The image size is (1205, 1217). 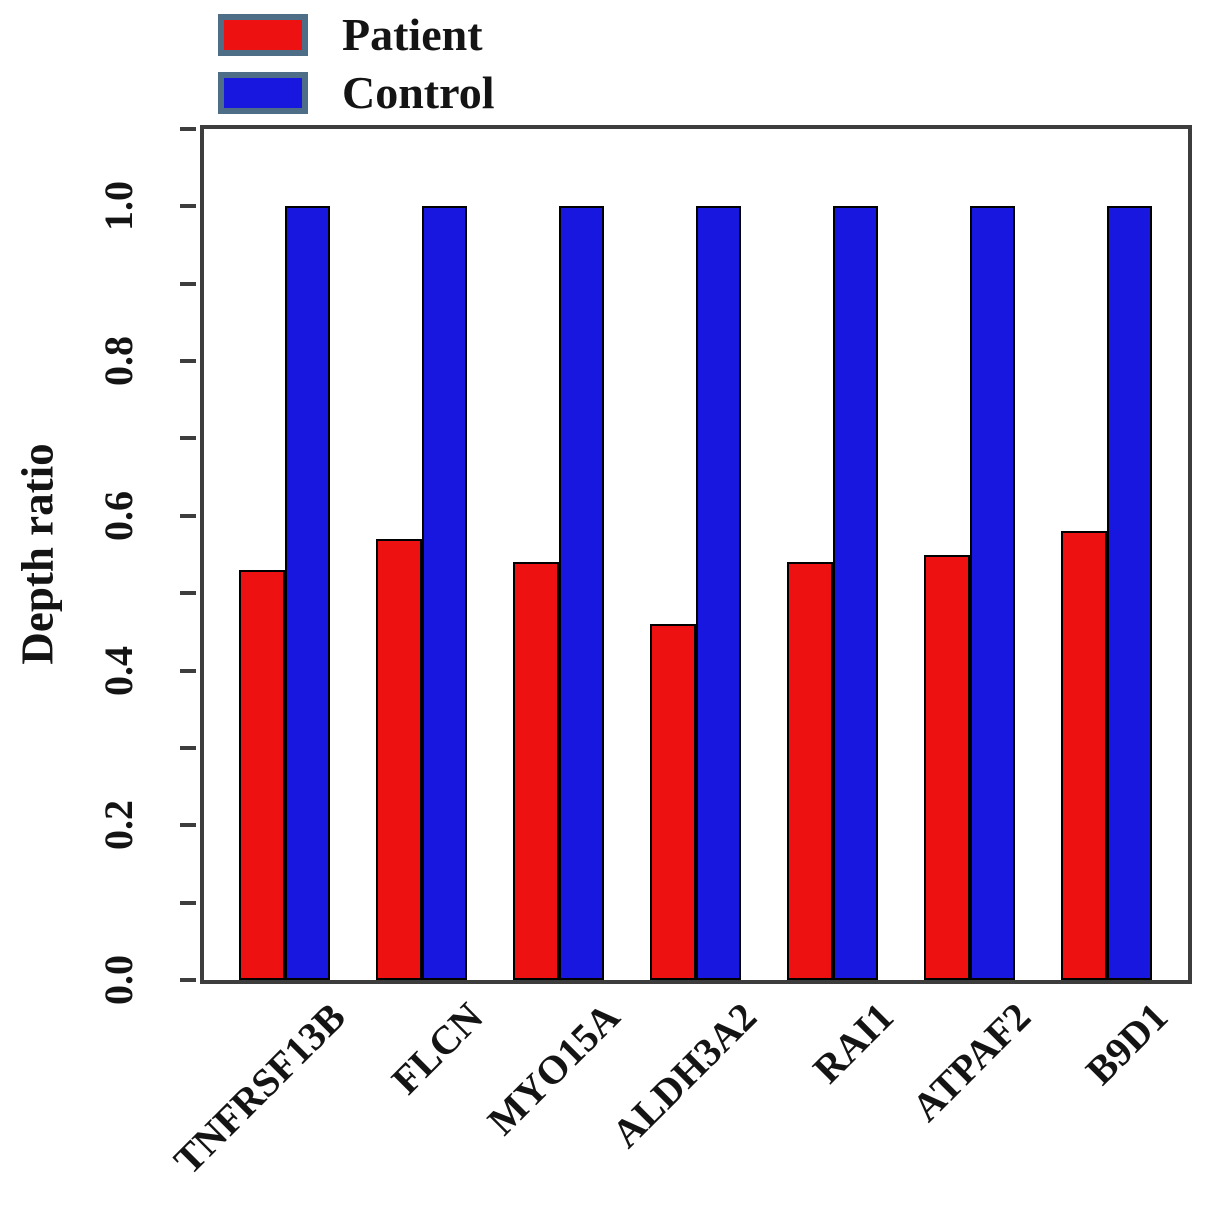 What do you see at coordinates (855, 593) in the screenshot?
I see `bar-control-rai1` at bounding box center [855, 593].